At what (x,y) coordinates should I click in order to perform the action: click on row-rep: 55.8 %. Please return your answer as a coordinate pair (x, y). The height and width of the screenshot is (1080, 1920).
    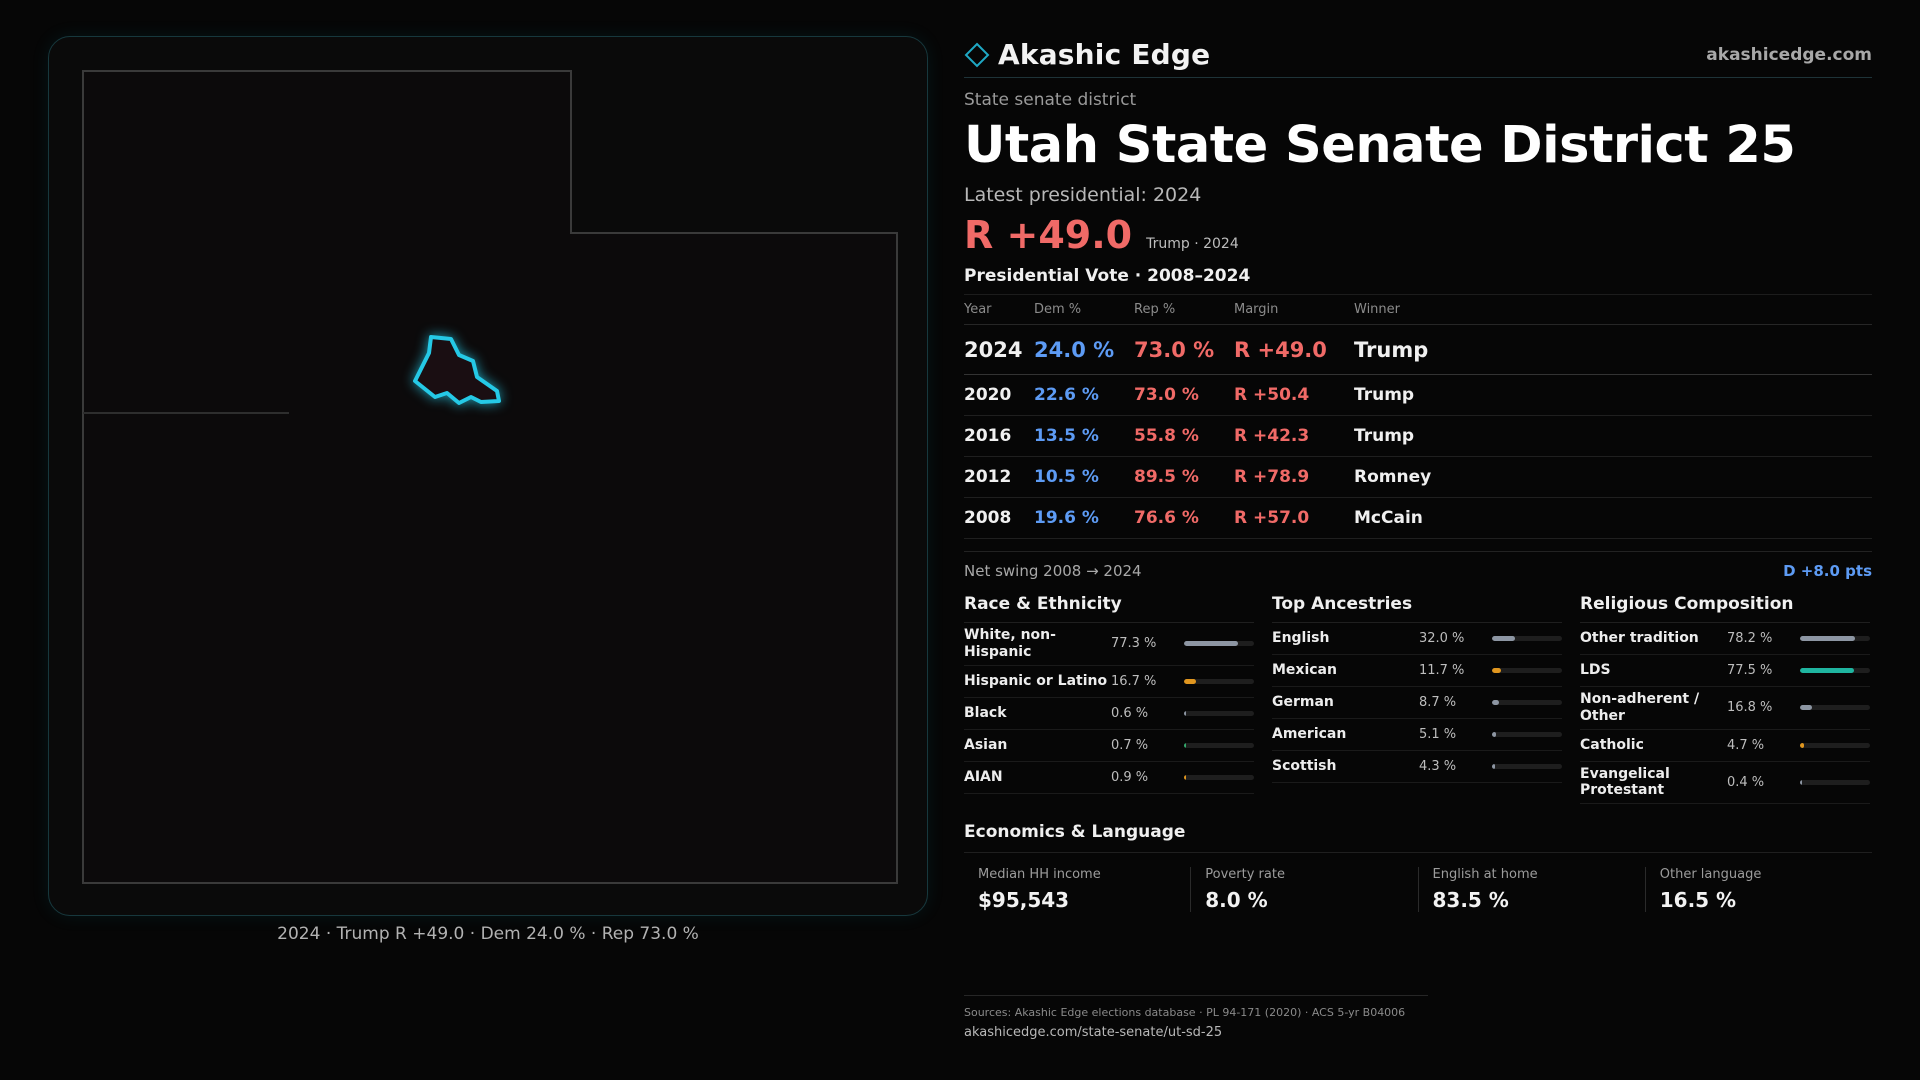
    Looking at the image, I should click on (1184, 436).